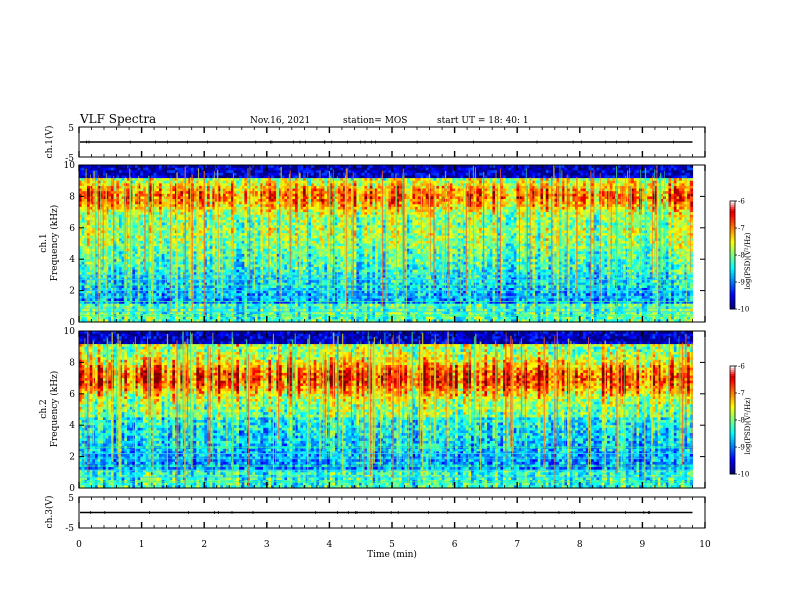 Image resolution: width=792 pixels, height=612 pixels. I want to click on ch1-waveform-trace, so click(386, 142).